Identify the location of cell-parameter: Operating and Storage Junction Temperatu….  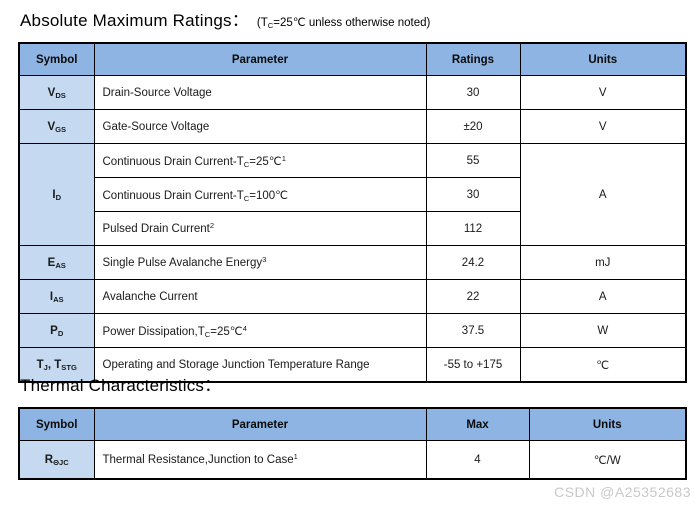
(260, 365).